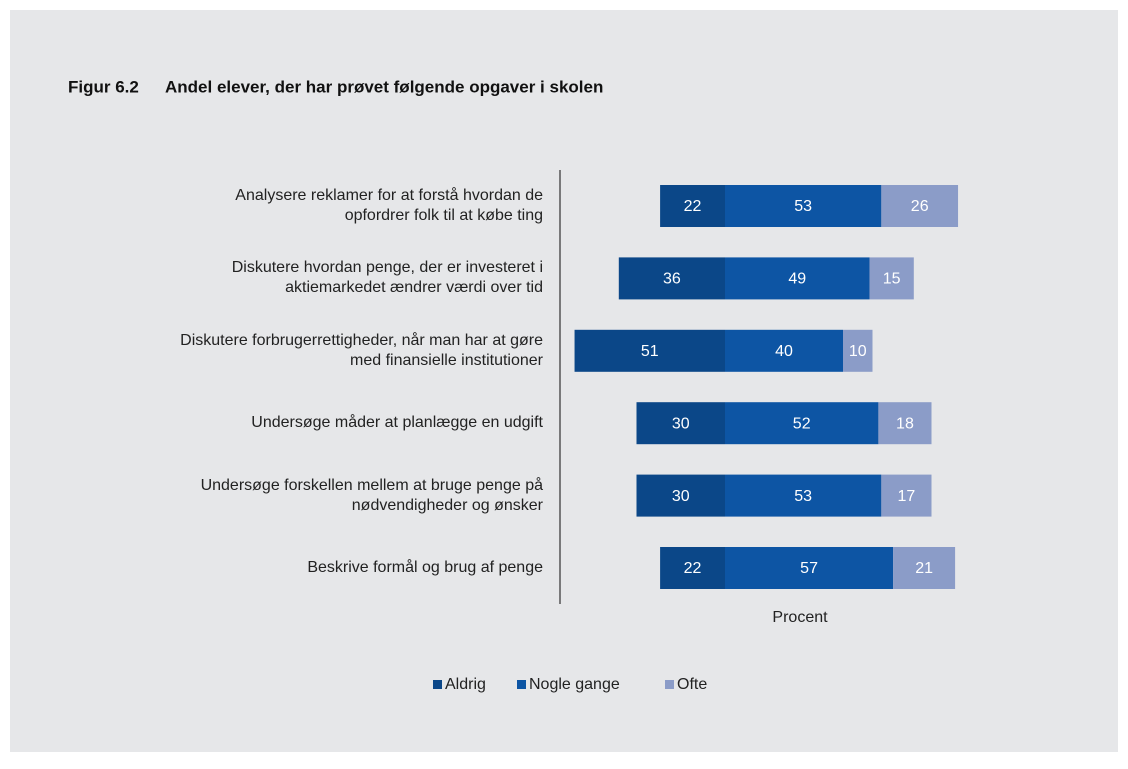 The image size is (1128, 769). Describe the element at coordinates (692, 684) in the screenshot. I see `legend-label: Ofte` at that location.